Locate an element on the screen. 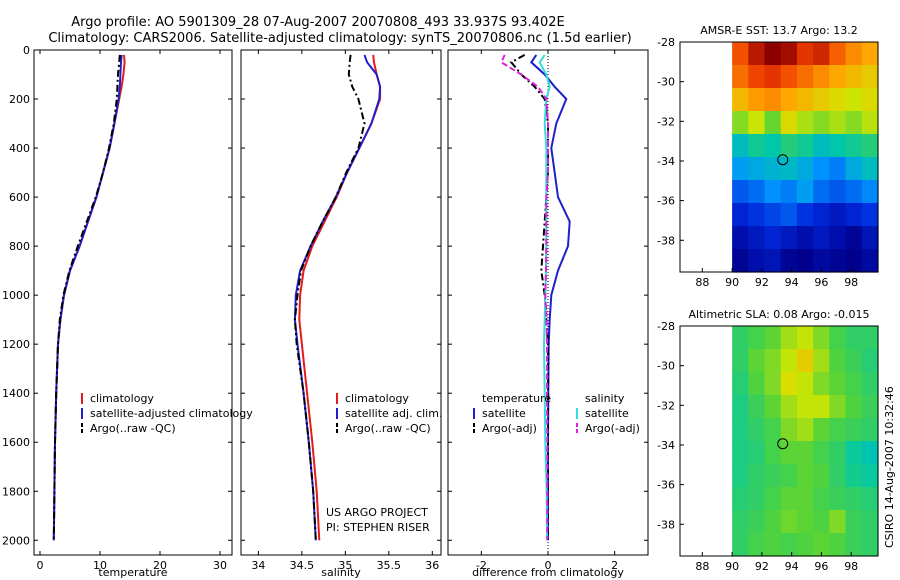  temperature-profile-ytick-label: 1800 is located at coordinates (16, 491).